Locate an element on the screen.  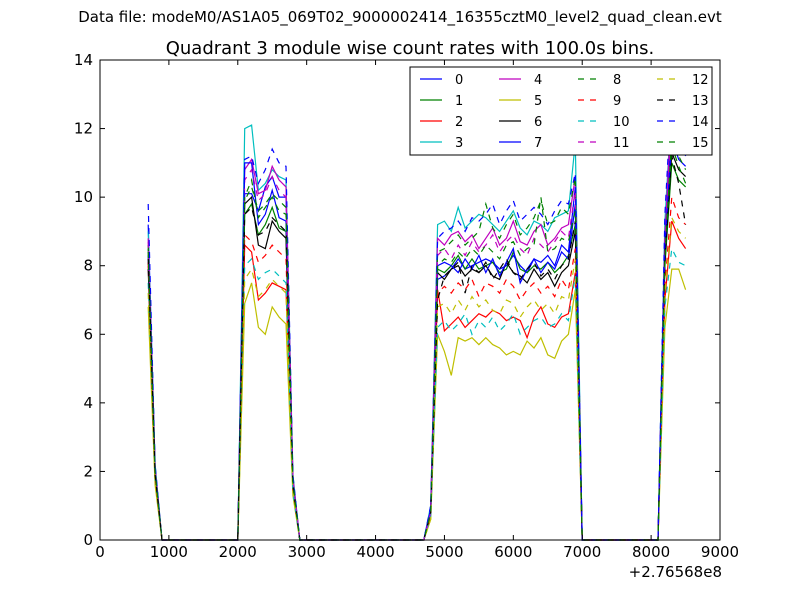
legend-label-4: 4 is located at coordinates (538, 80).